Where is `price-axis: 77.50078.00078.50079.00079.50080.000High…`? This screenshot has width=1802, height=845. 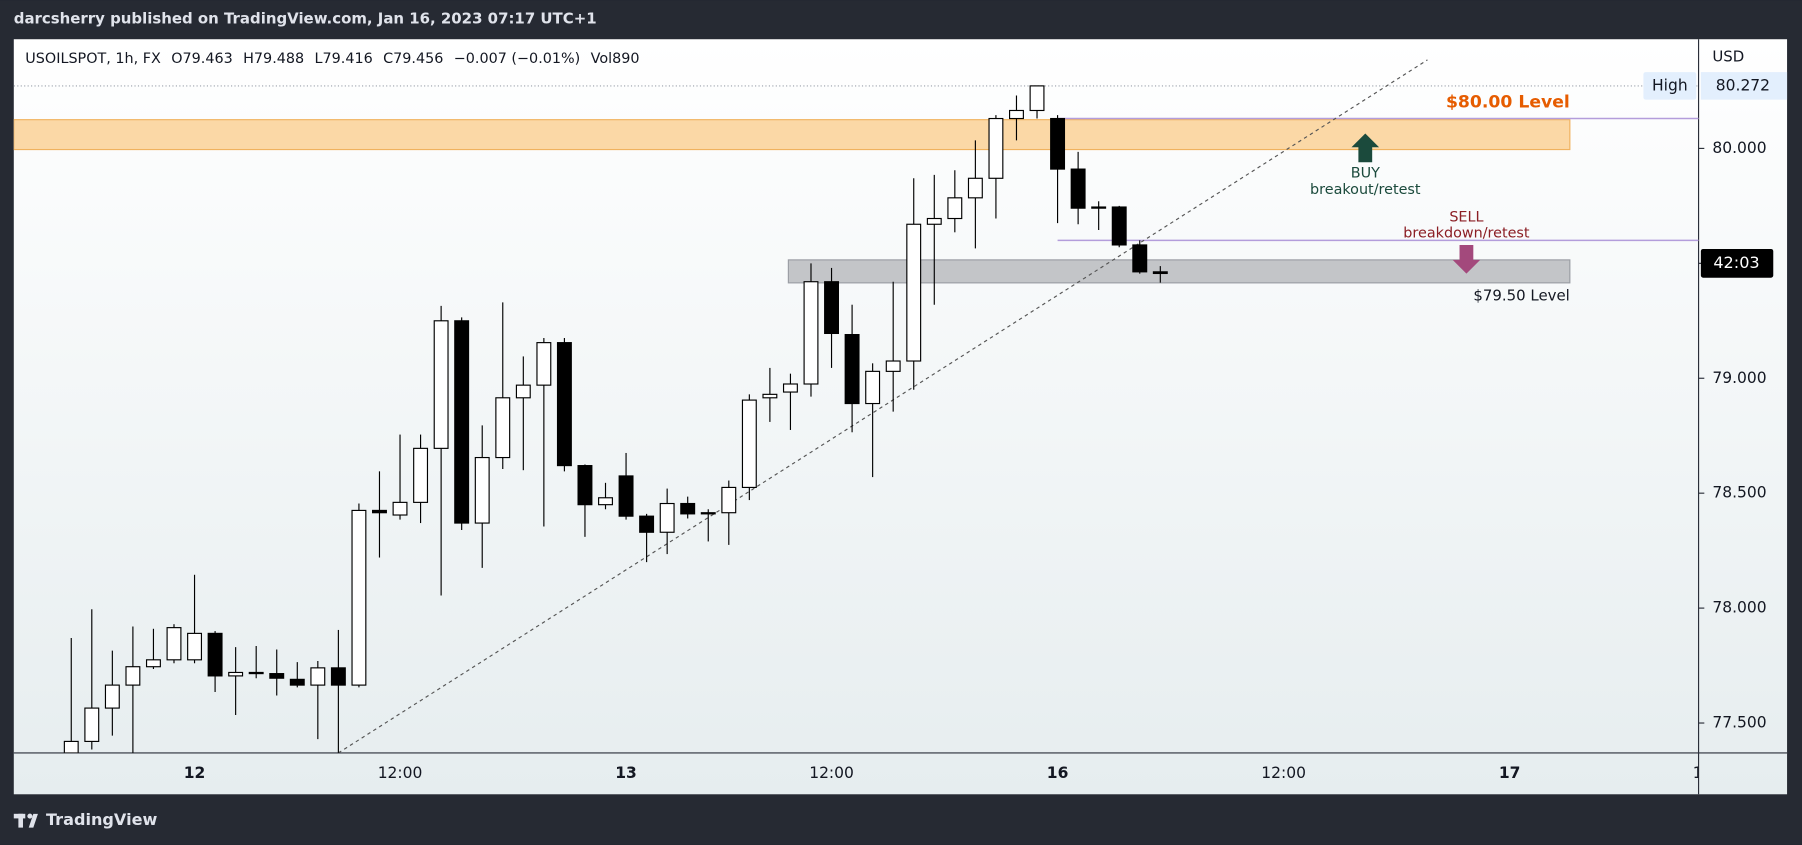
price-axis: 77.50078.00078.50079.00079.50080.000High… is located at coordinates (1715, 402).